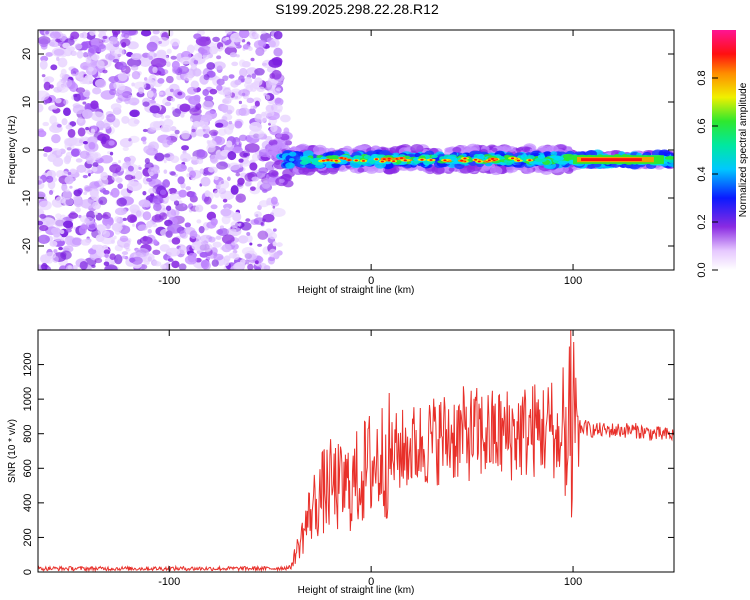 The image size is (750, 600). I want to click on heatmap-ylabel: Frequency (Hz), so click(12, 150).